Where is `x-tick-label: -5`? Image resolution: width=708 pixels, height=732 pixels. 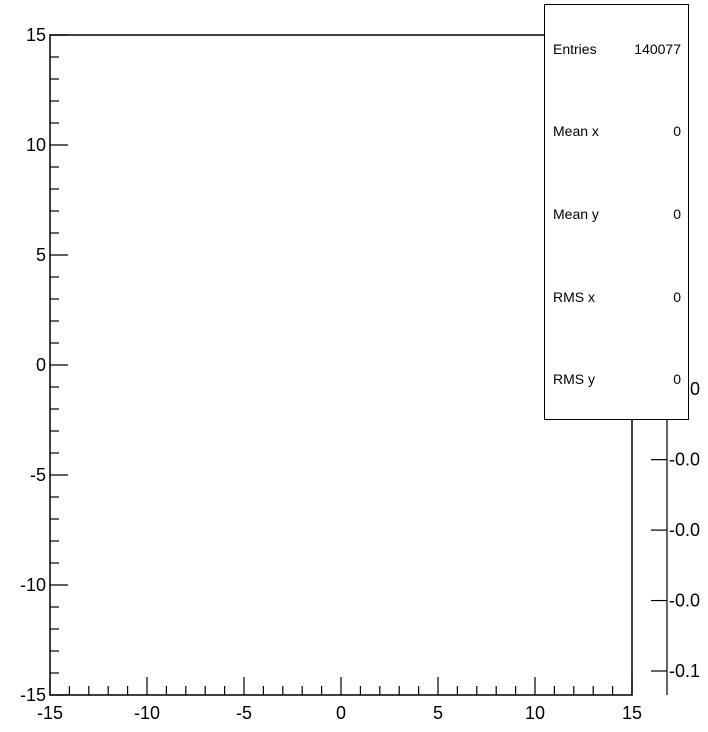
x-tick-label: -5 is located at coordinates (244, 713).